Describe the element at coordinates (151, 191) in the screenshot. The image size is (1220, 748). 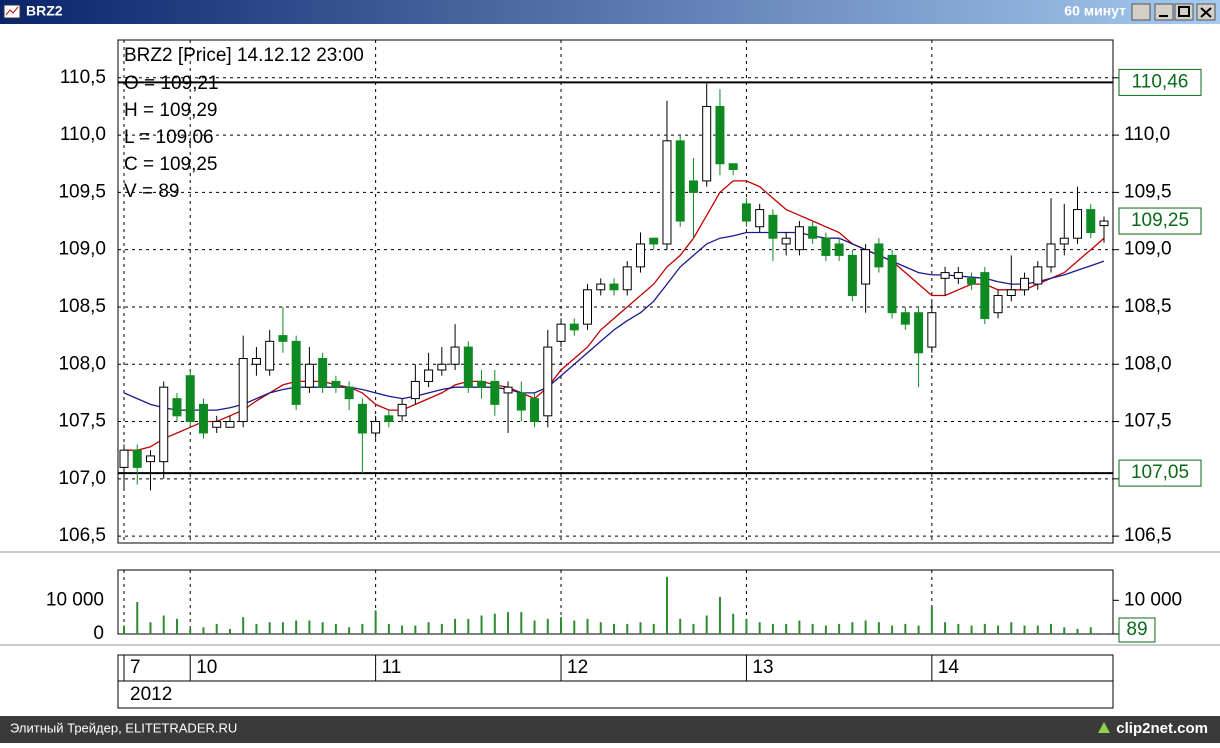
I see `ohlc-info: V = 89` at that location.